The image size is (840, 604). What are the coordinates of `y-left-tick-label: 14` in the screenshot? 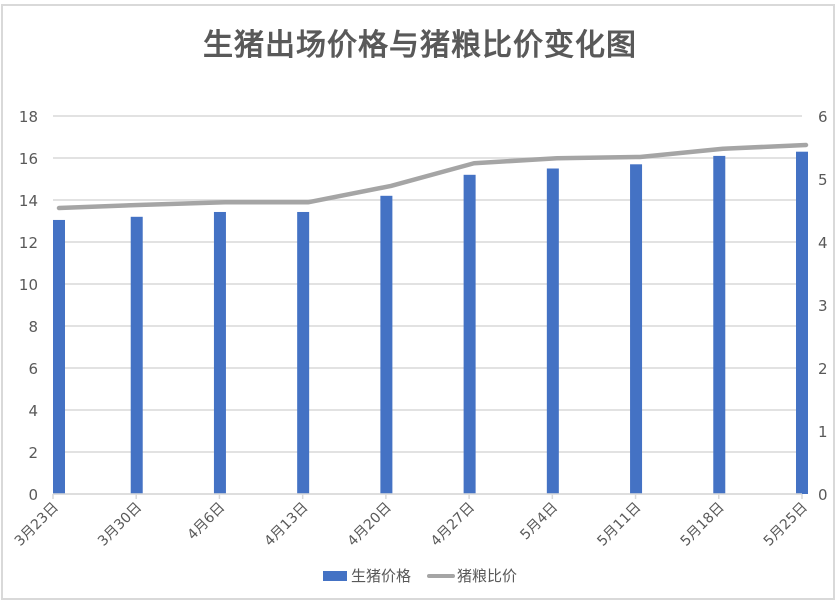 It's located at (28, 201).